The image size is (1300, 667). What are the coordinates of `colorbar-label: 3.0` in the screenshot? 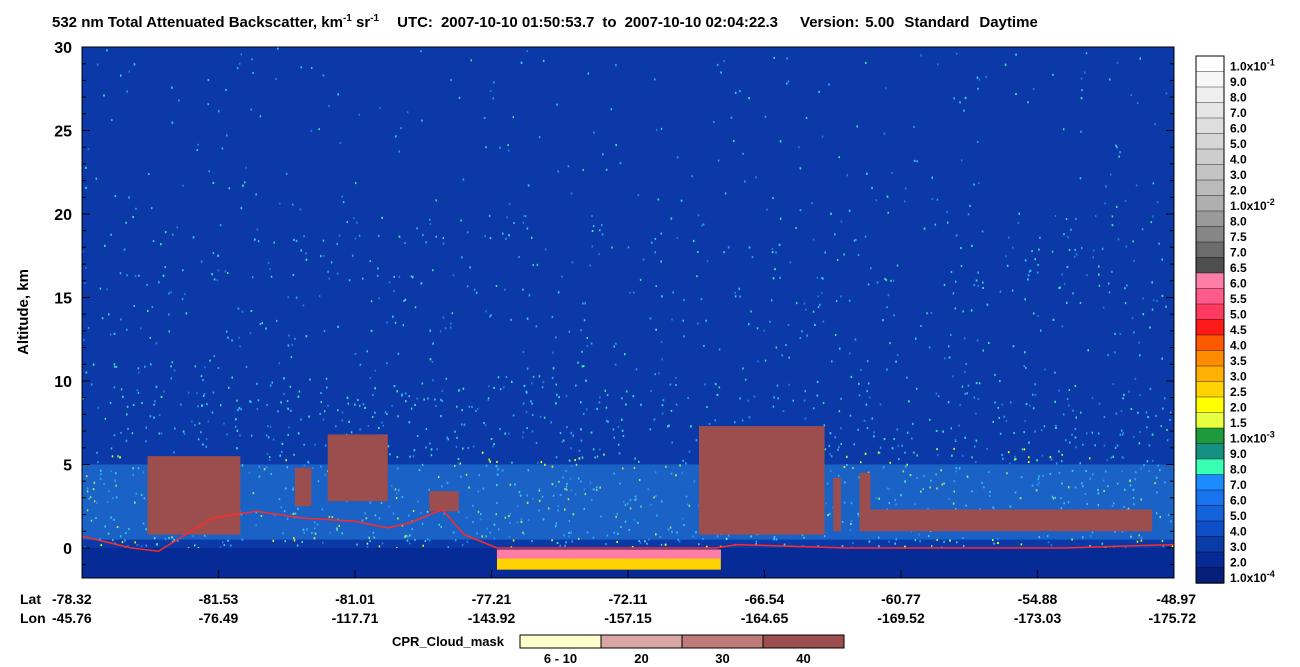 It's located at (1238, 547).